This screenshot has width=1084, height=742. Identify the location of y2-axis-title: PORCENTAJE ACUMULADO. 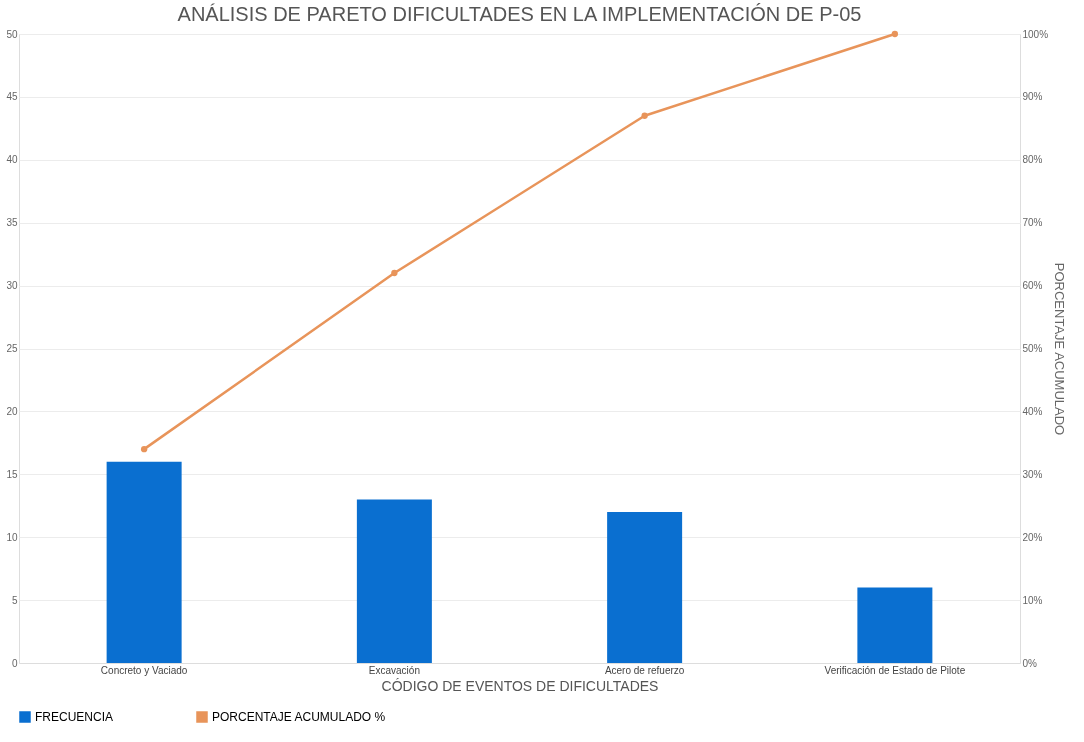
(1060, 349).